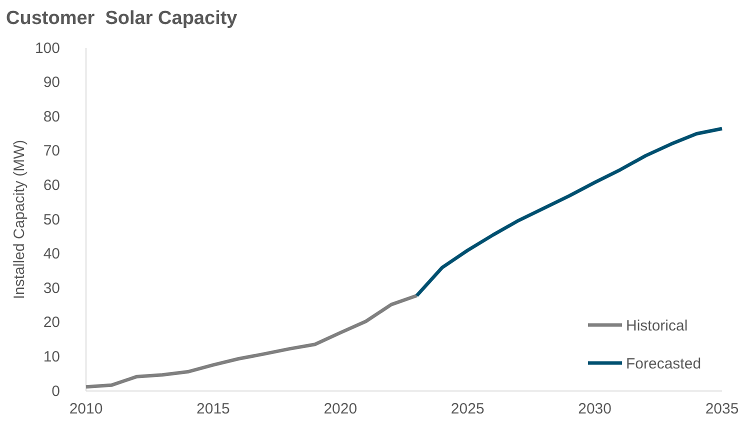 The height and width of the screenshot is (425, 748). I want to click on y-tick-label: 90, so click(51, 83).